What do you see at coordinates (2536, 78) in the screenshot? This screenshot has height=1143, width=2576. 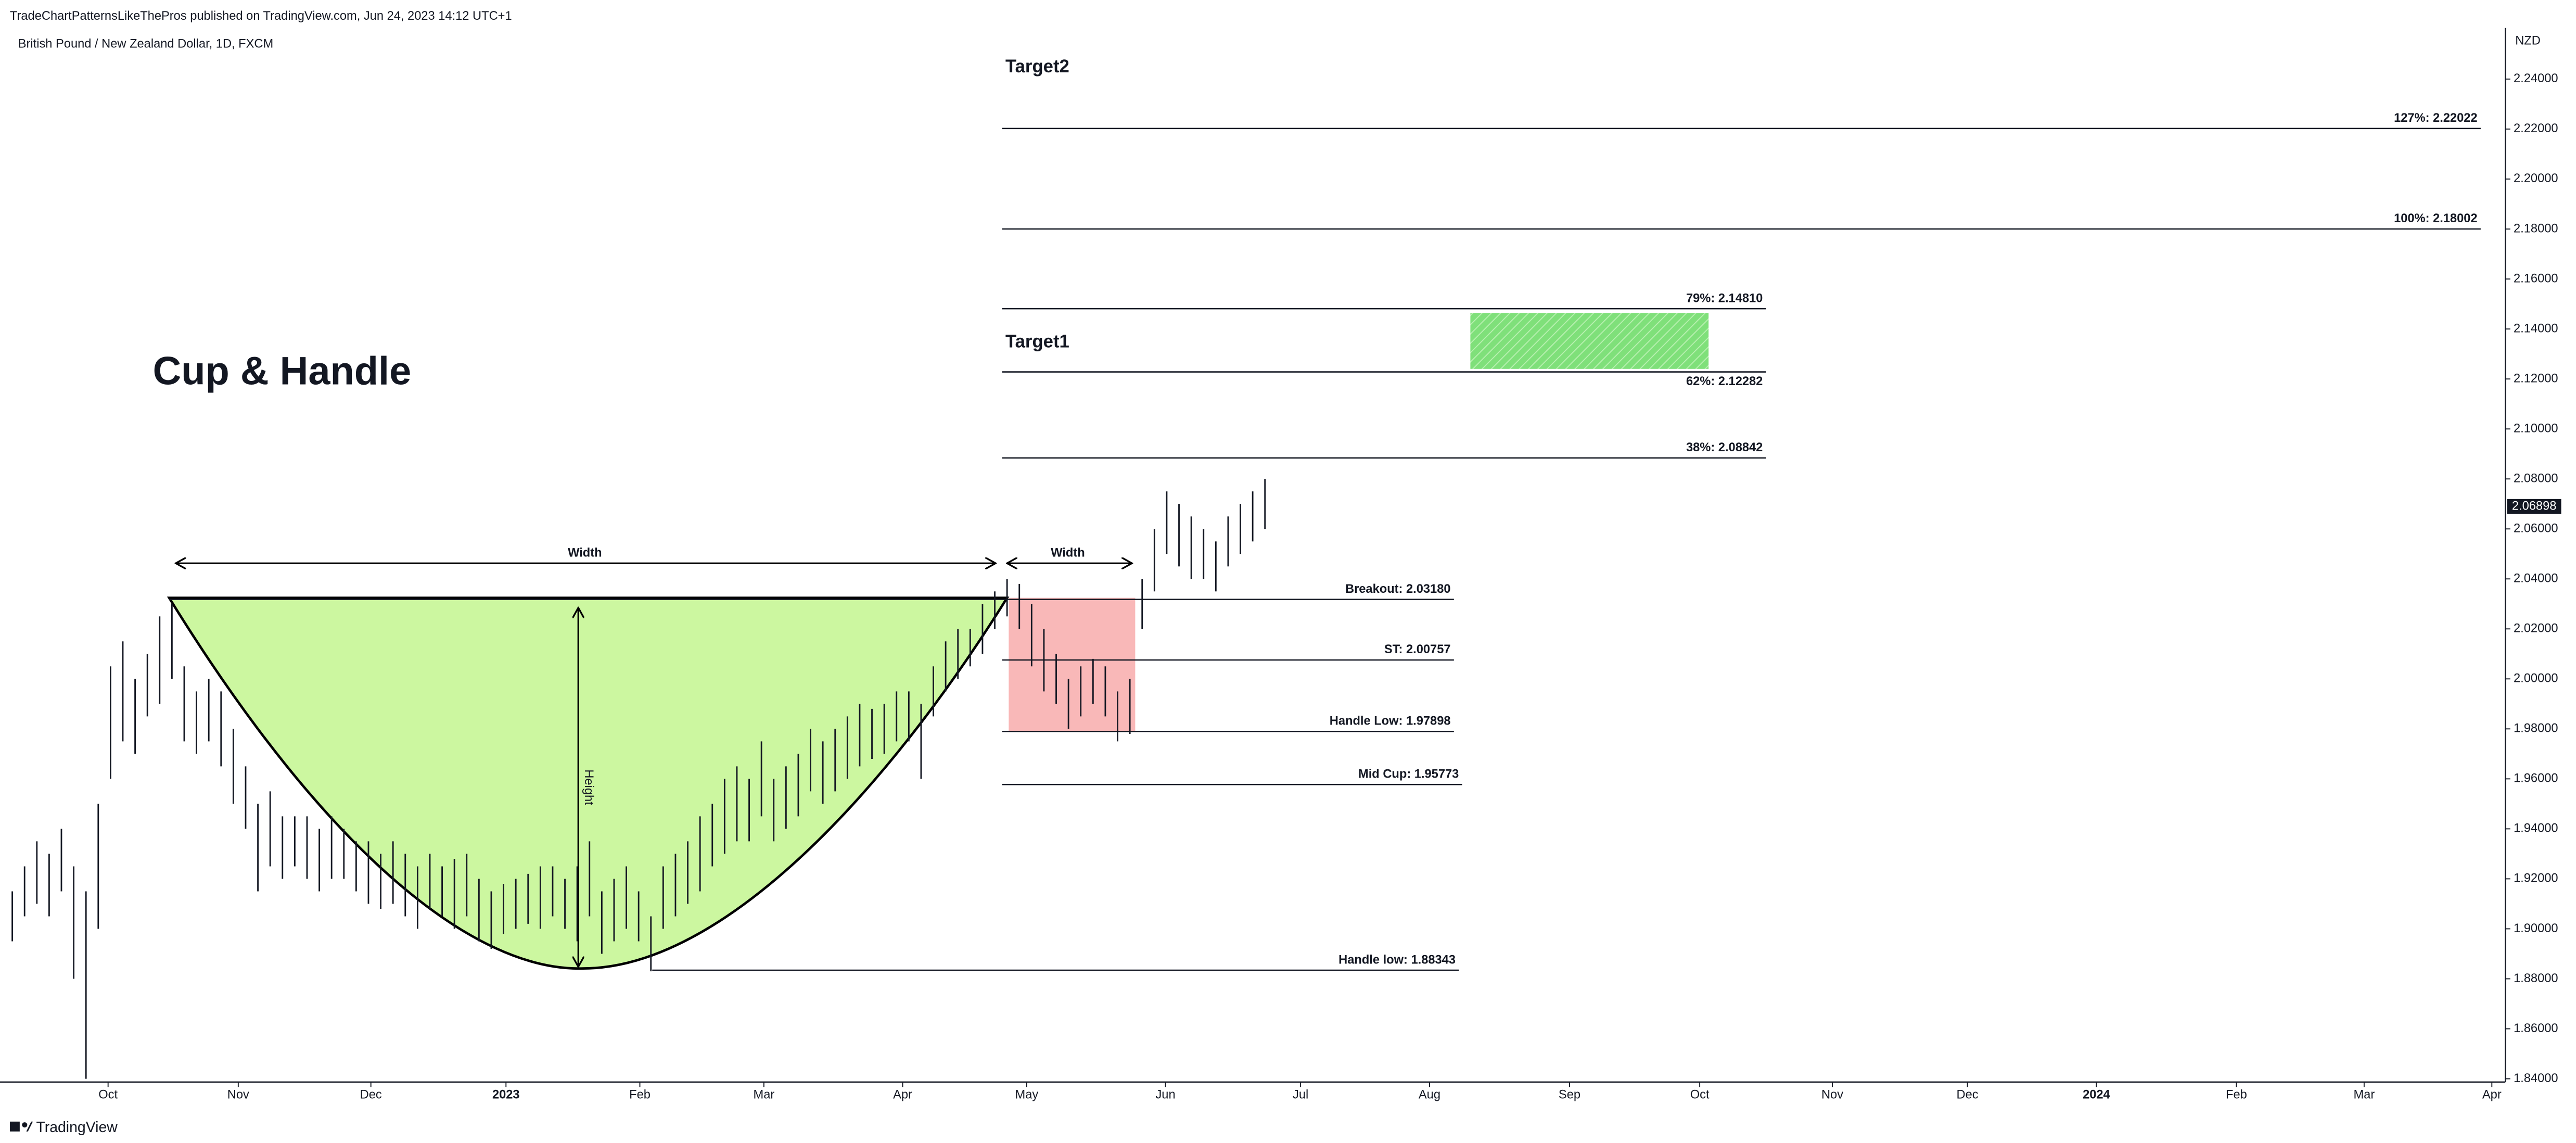 I see `y-tick-label: 2.24000` at bounding box center [2536, 78].